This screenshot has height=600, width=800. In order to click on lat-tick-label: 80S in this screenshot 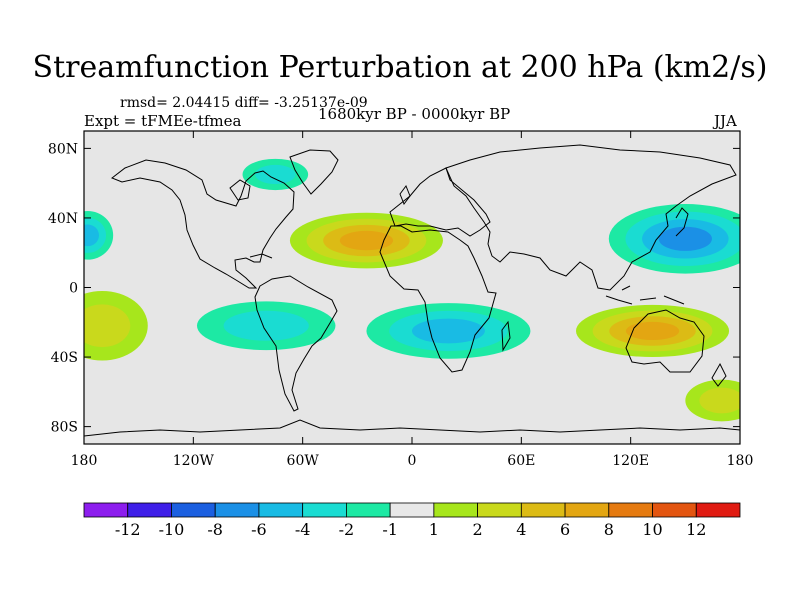, I will do `click(64, 428)`.